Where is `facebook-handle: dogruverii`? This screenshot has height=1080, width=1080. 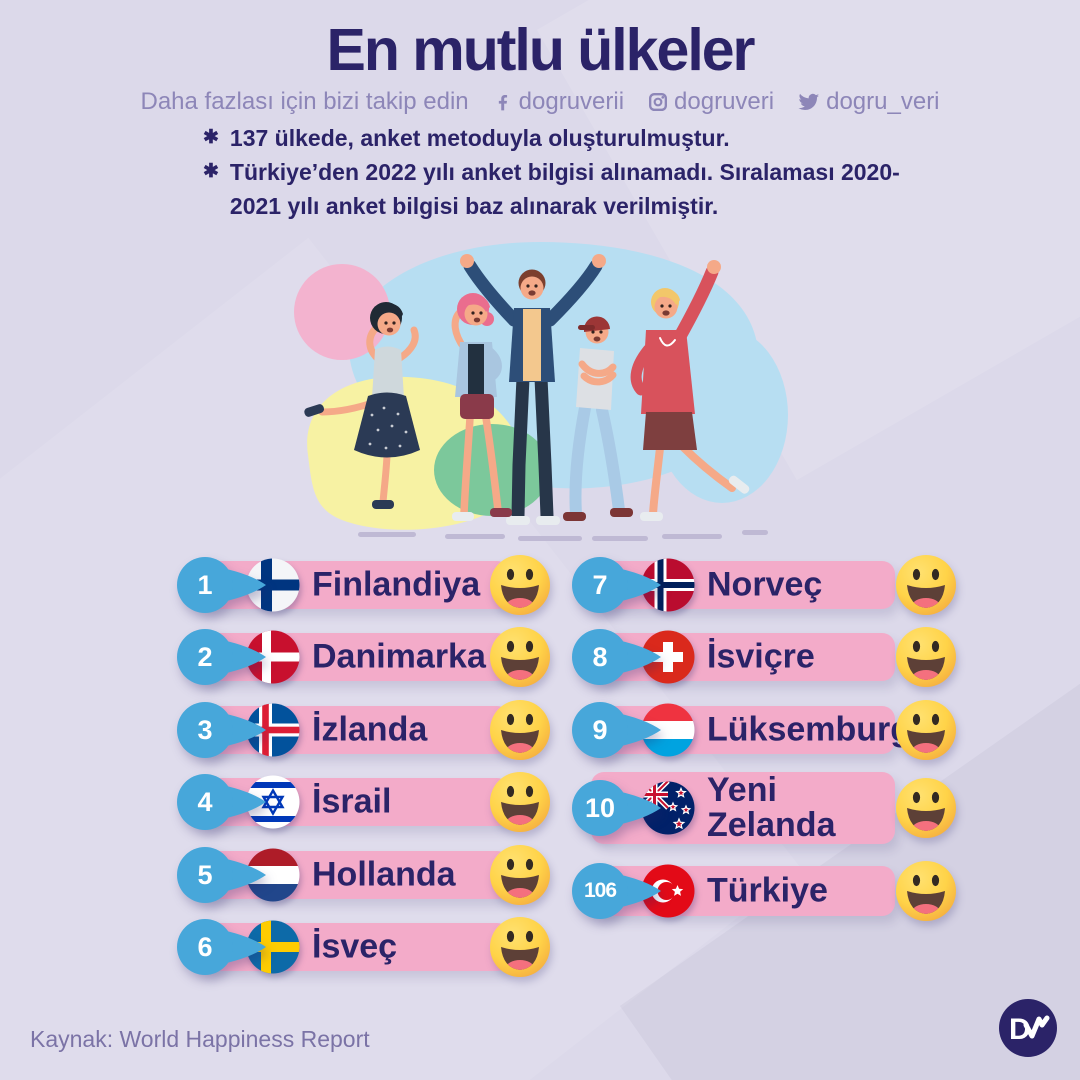
facebook-handle: dogruverii is located at coordinates (558, 102).